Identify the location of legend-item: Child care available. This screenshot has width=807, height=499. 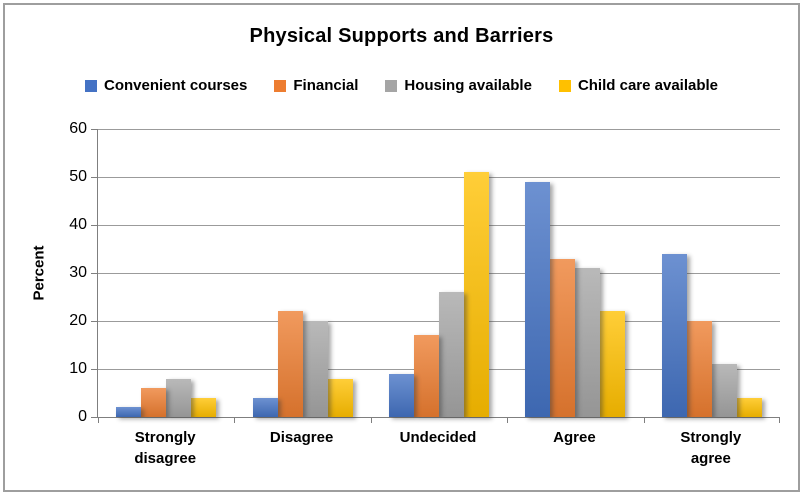
(638, 85).